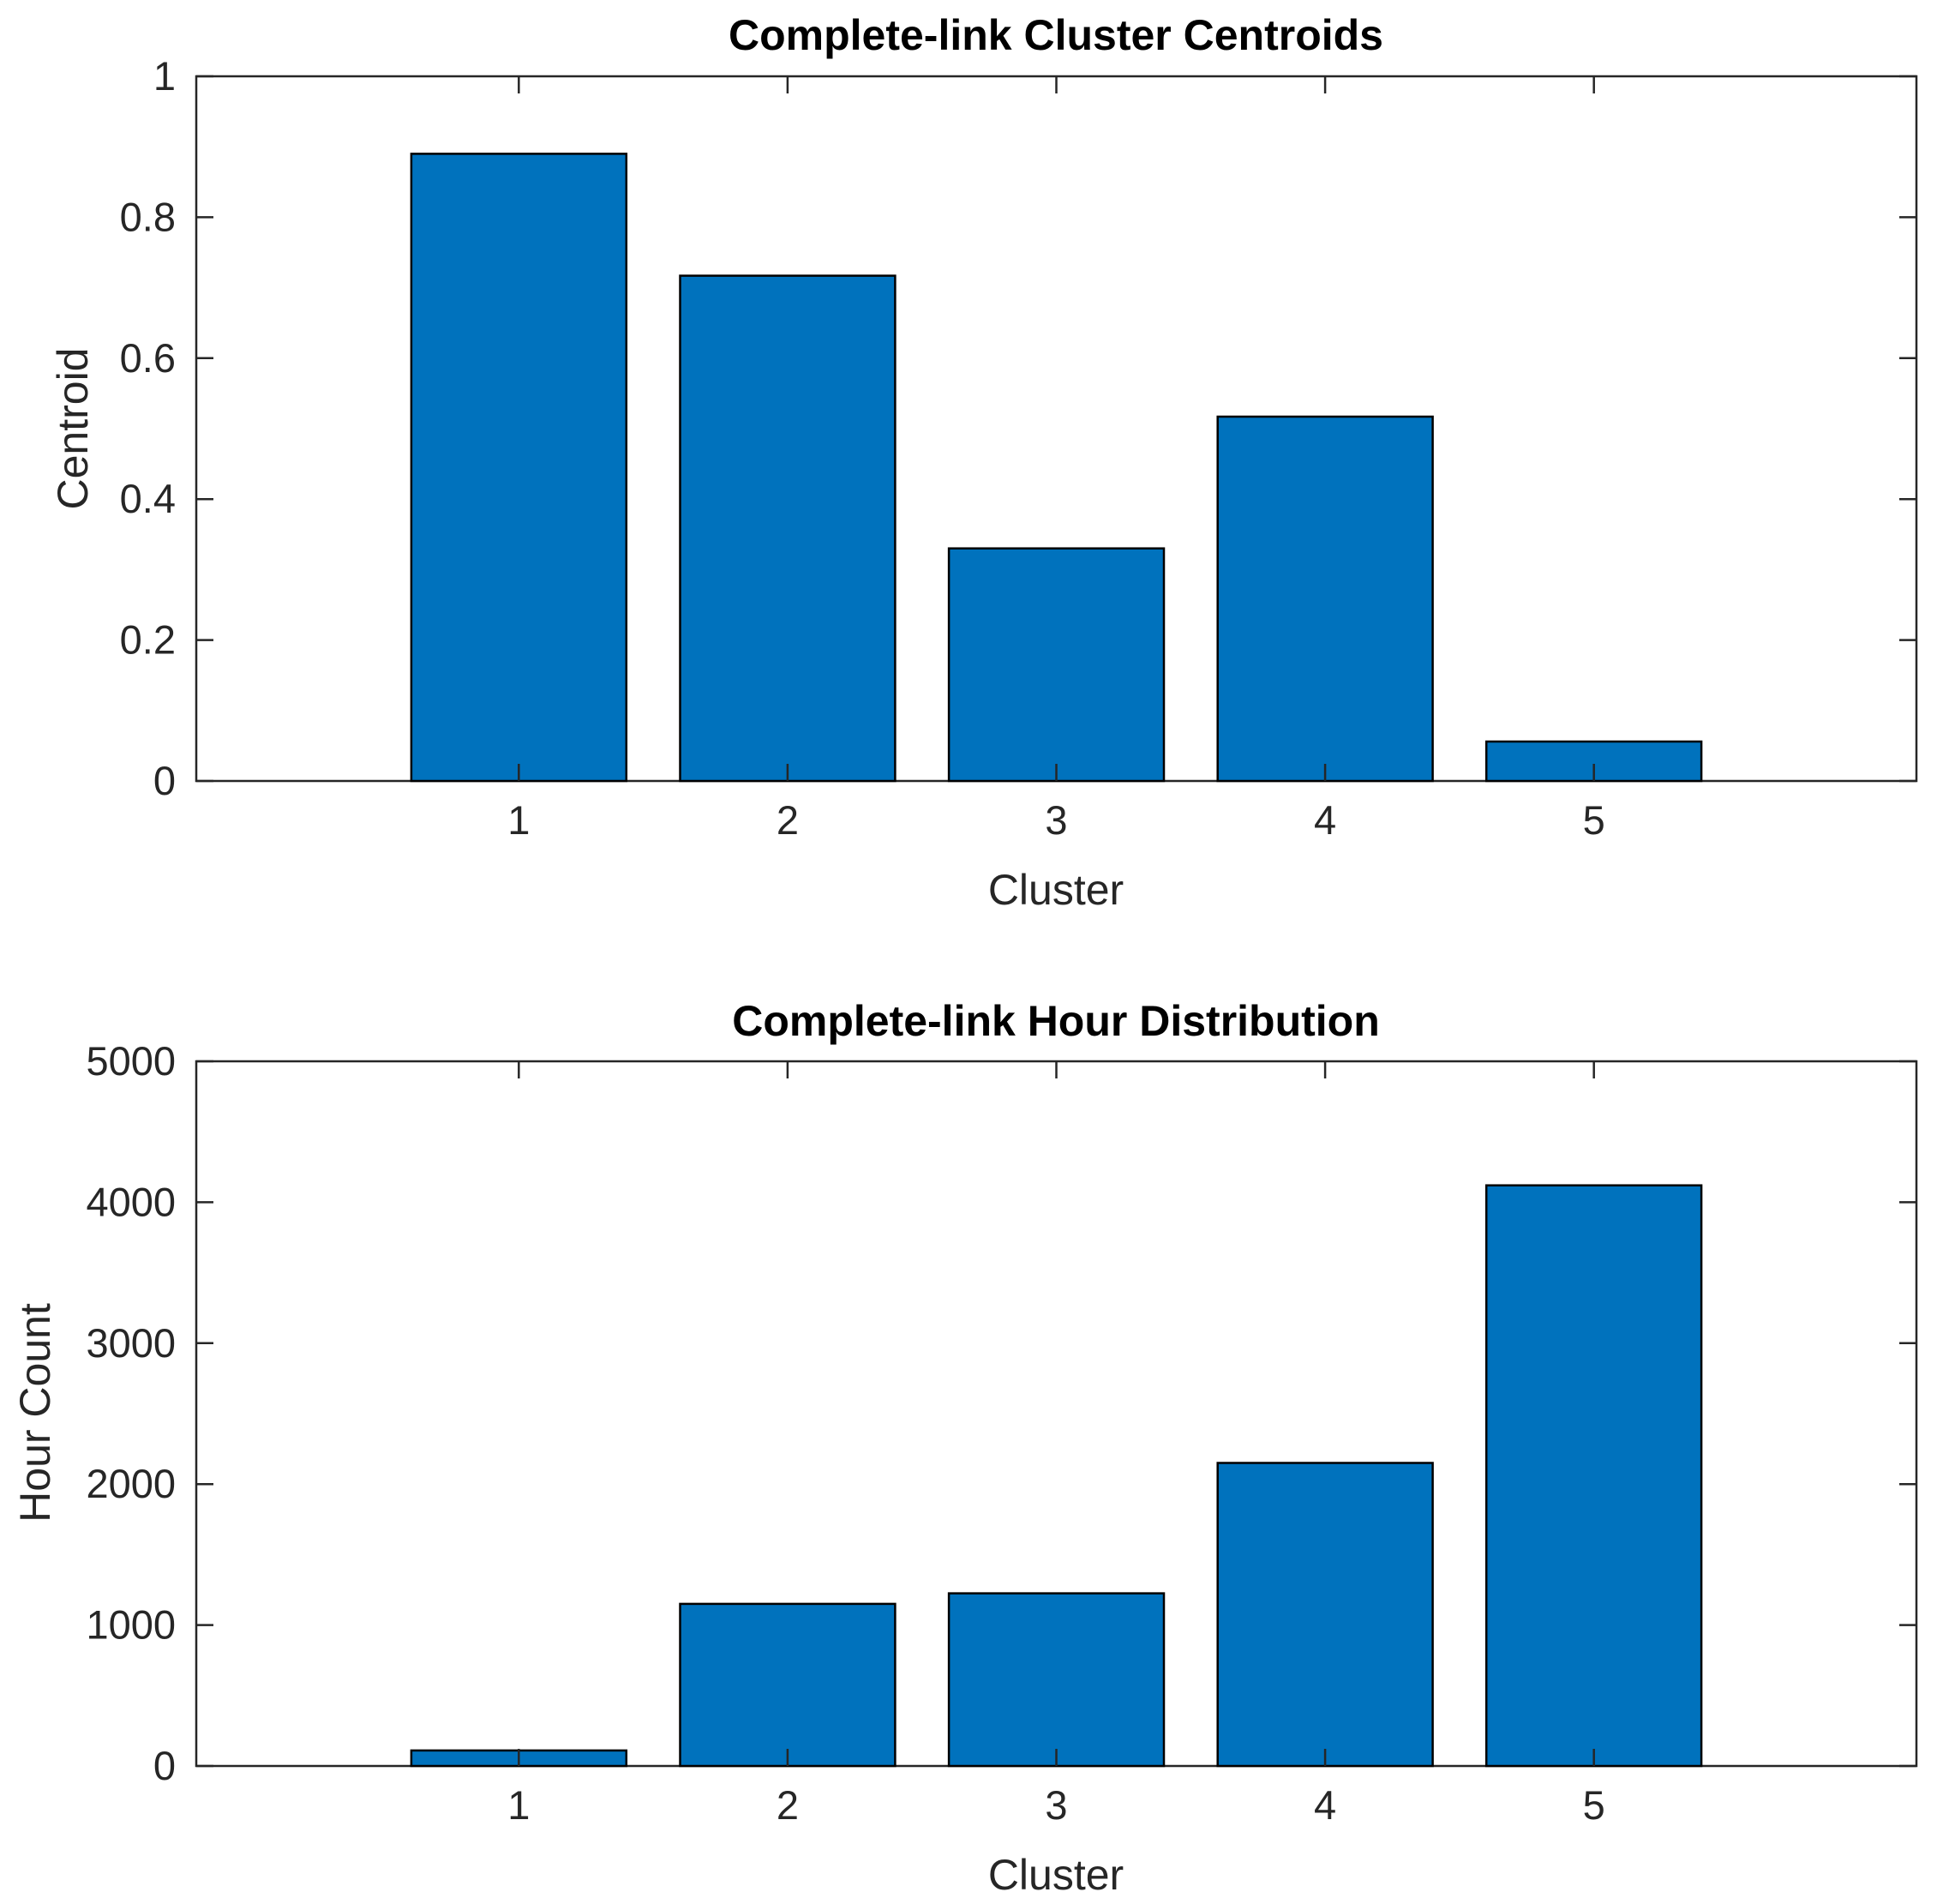 This screenshot has height=1904, width=1937. What do you see at coordinates (148, 217) in the screenshot?
I see `y-tick-label: 0.8` at bounding box center [148, 217].